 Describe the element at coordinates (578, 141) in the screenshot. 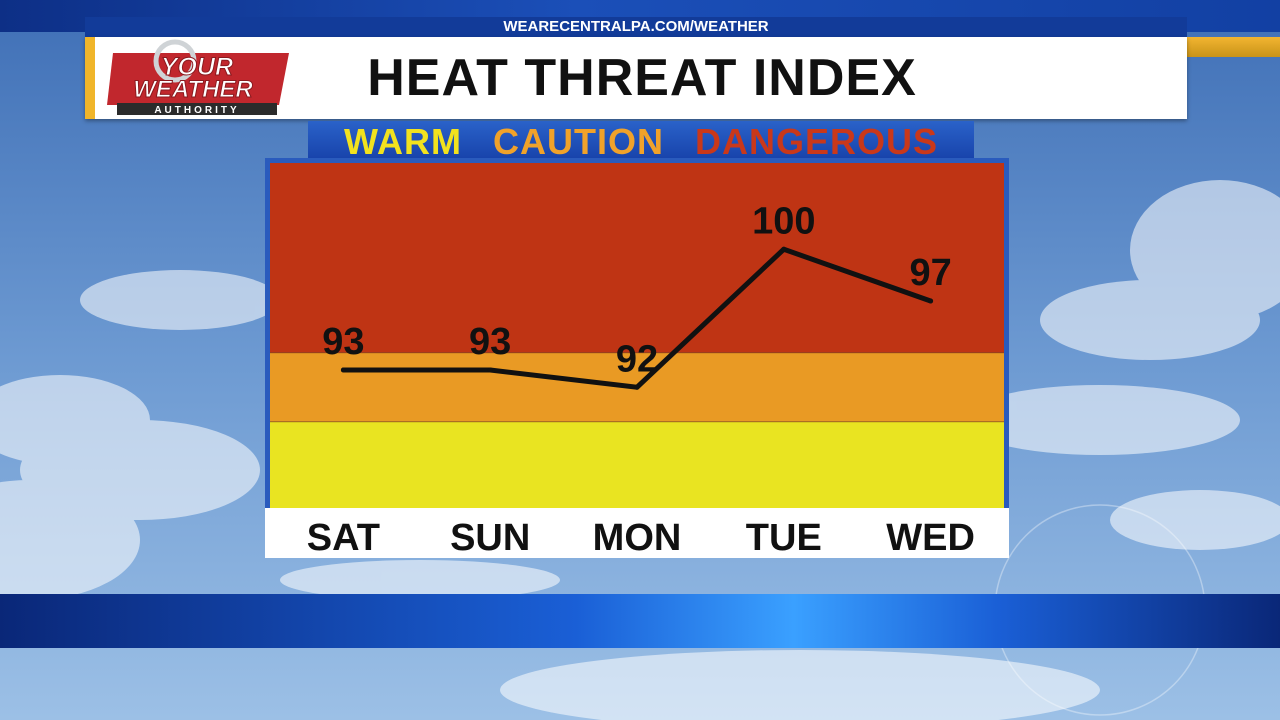

I see `legend-caution: CAUTION` at that location.